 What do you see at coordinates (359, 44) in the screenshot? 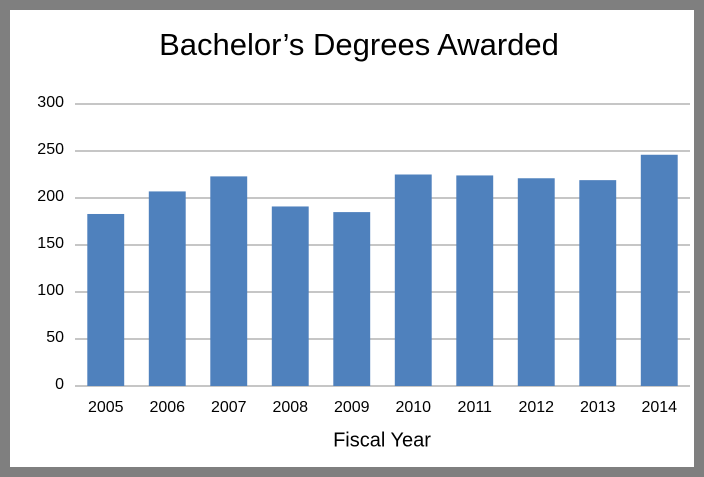
I see `chart-title: Bachelor’s Degrees Awarded` at bounding box center [359, 44].